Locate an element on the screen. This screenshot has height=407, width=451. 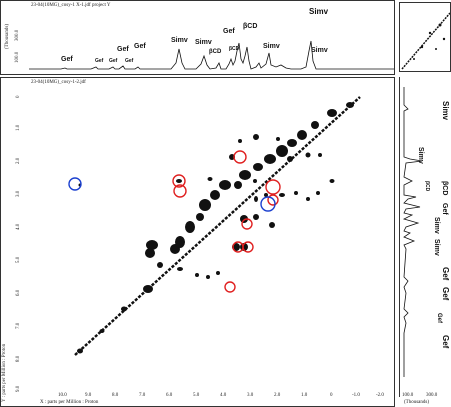
x-tick-label: -2.0 is located at coordinates (380, 395).